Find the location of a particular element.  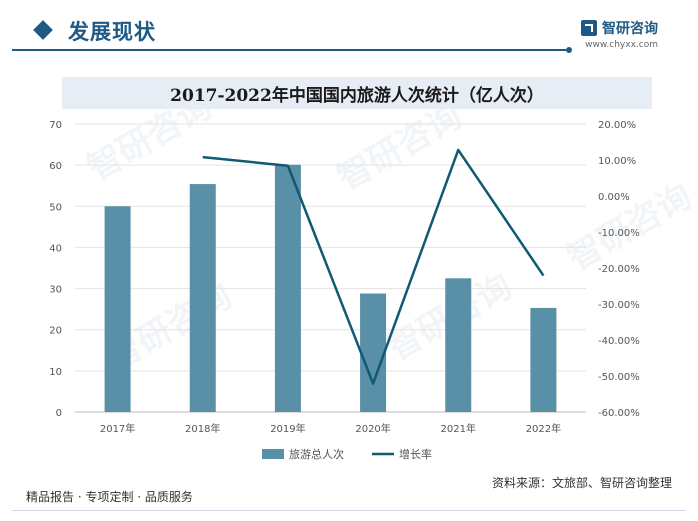

x-tick-label: 2017年 is located at coordinates (117, 428).